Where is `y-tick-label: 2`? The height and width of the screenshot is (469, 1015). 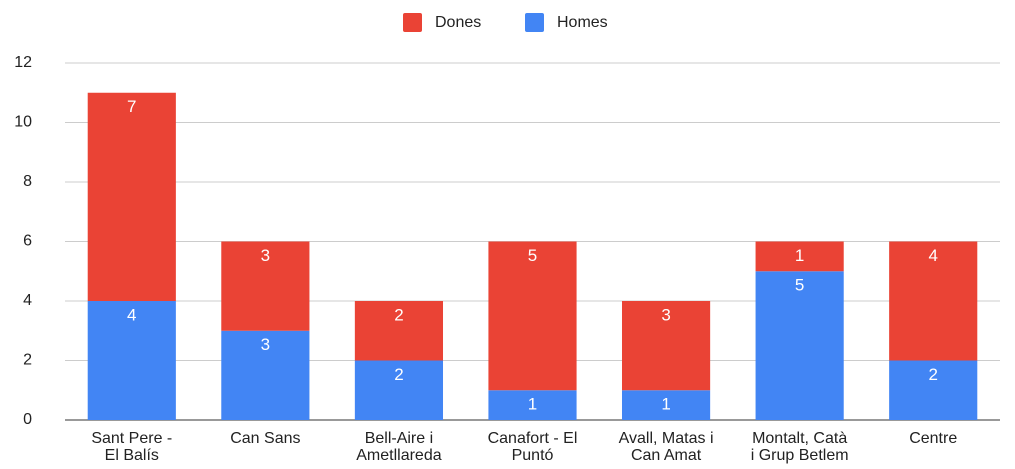
y-tick-label: 2 is located at coordinates (27, 360).